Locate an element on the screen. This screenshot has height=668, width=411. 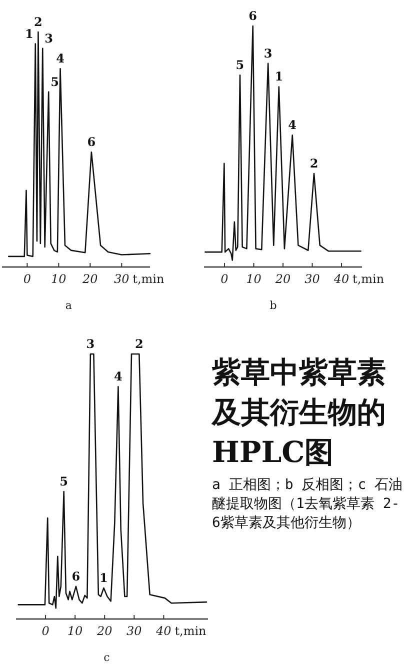
text: c is located at coordinates (107, 657).